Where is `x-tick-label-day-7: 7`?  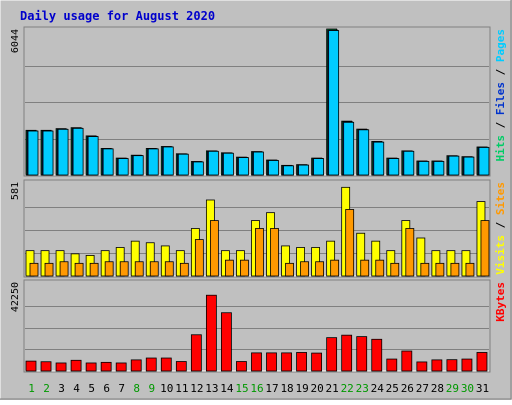
x-tick-label-day-7: 7 is located at coordinates (121, 388).